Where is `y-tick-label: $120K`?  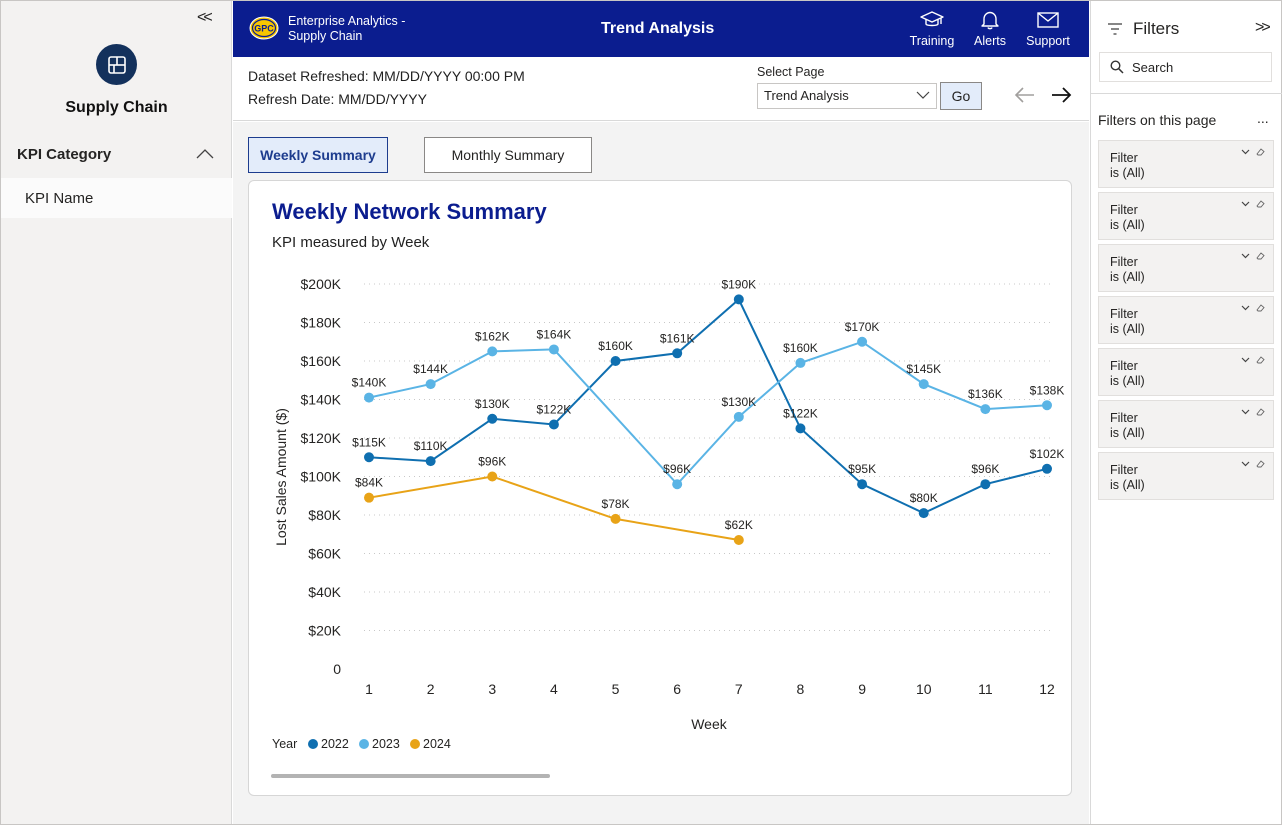 y-tick-label: $120K is located at coordinates (321, 438).